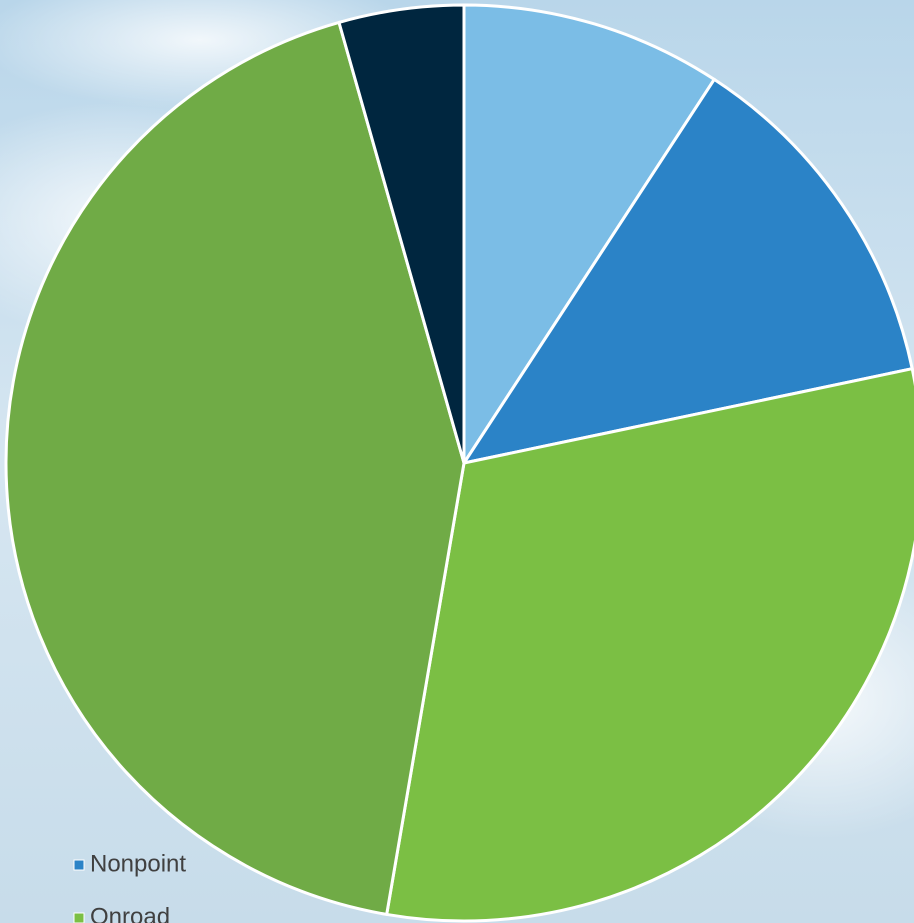 Image resolution: width=914 pixels, height=923 pixels. Describe the element at coordinates (130, 913) in the screenshot. I see `legend-label: Onroad` at that location.